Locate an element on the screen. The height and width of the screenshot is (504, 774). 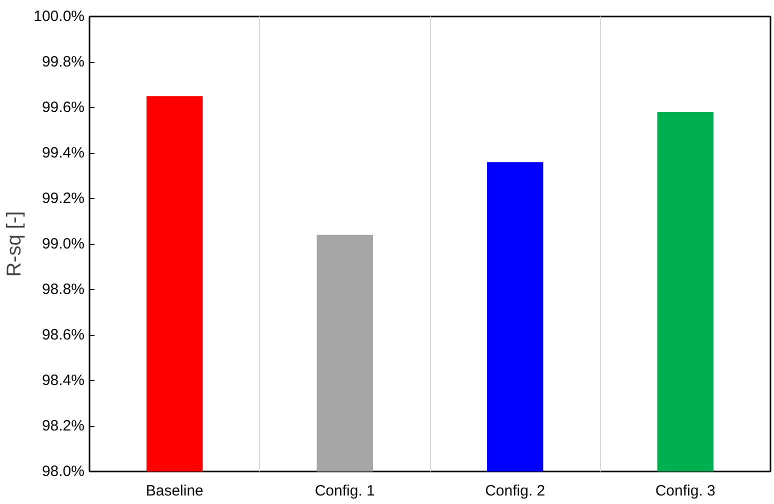
x-tick-label: Config. 2 is located at coordinates (515, 491).